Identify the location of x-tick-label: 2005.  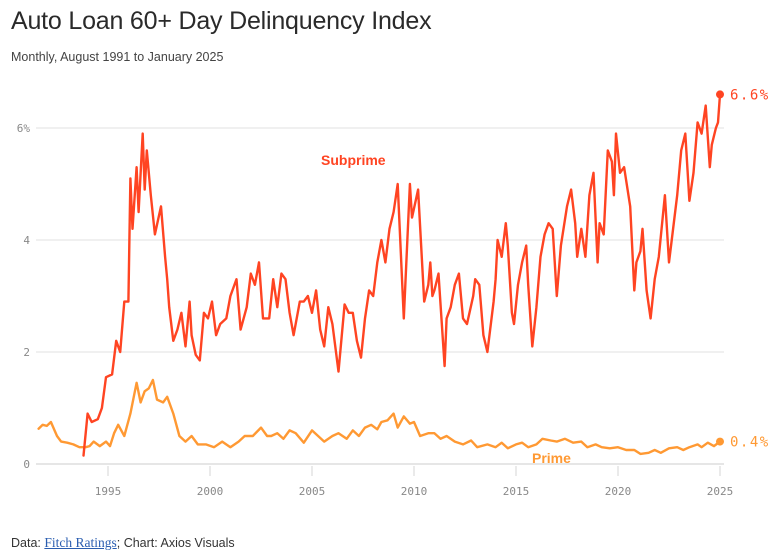
(312, 491).